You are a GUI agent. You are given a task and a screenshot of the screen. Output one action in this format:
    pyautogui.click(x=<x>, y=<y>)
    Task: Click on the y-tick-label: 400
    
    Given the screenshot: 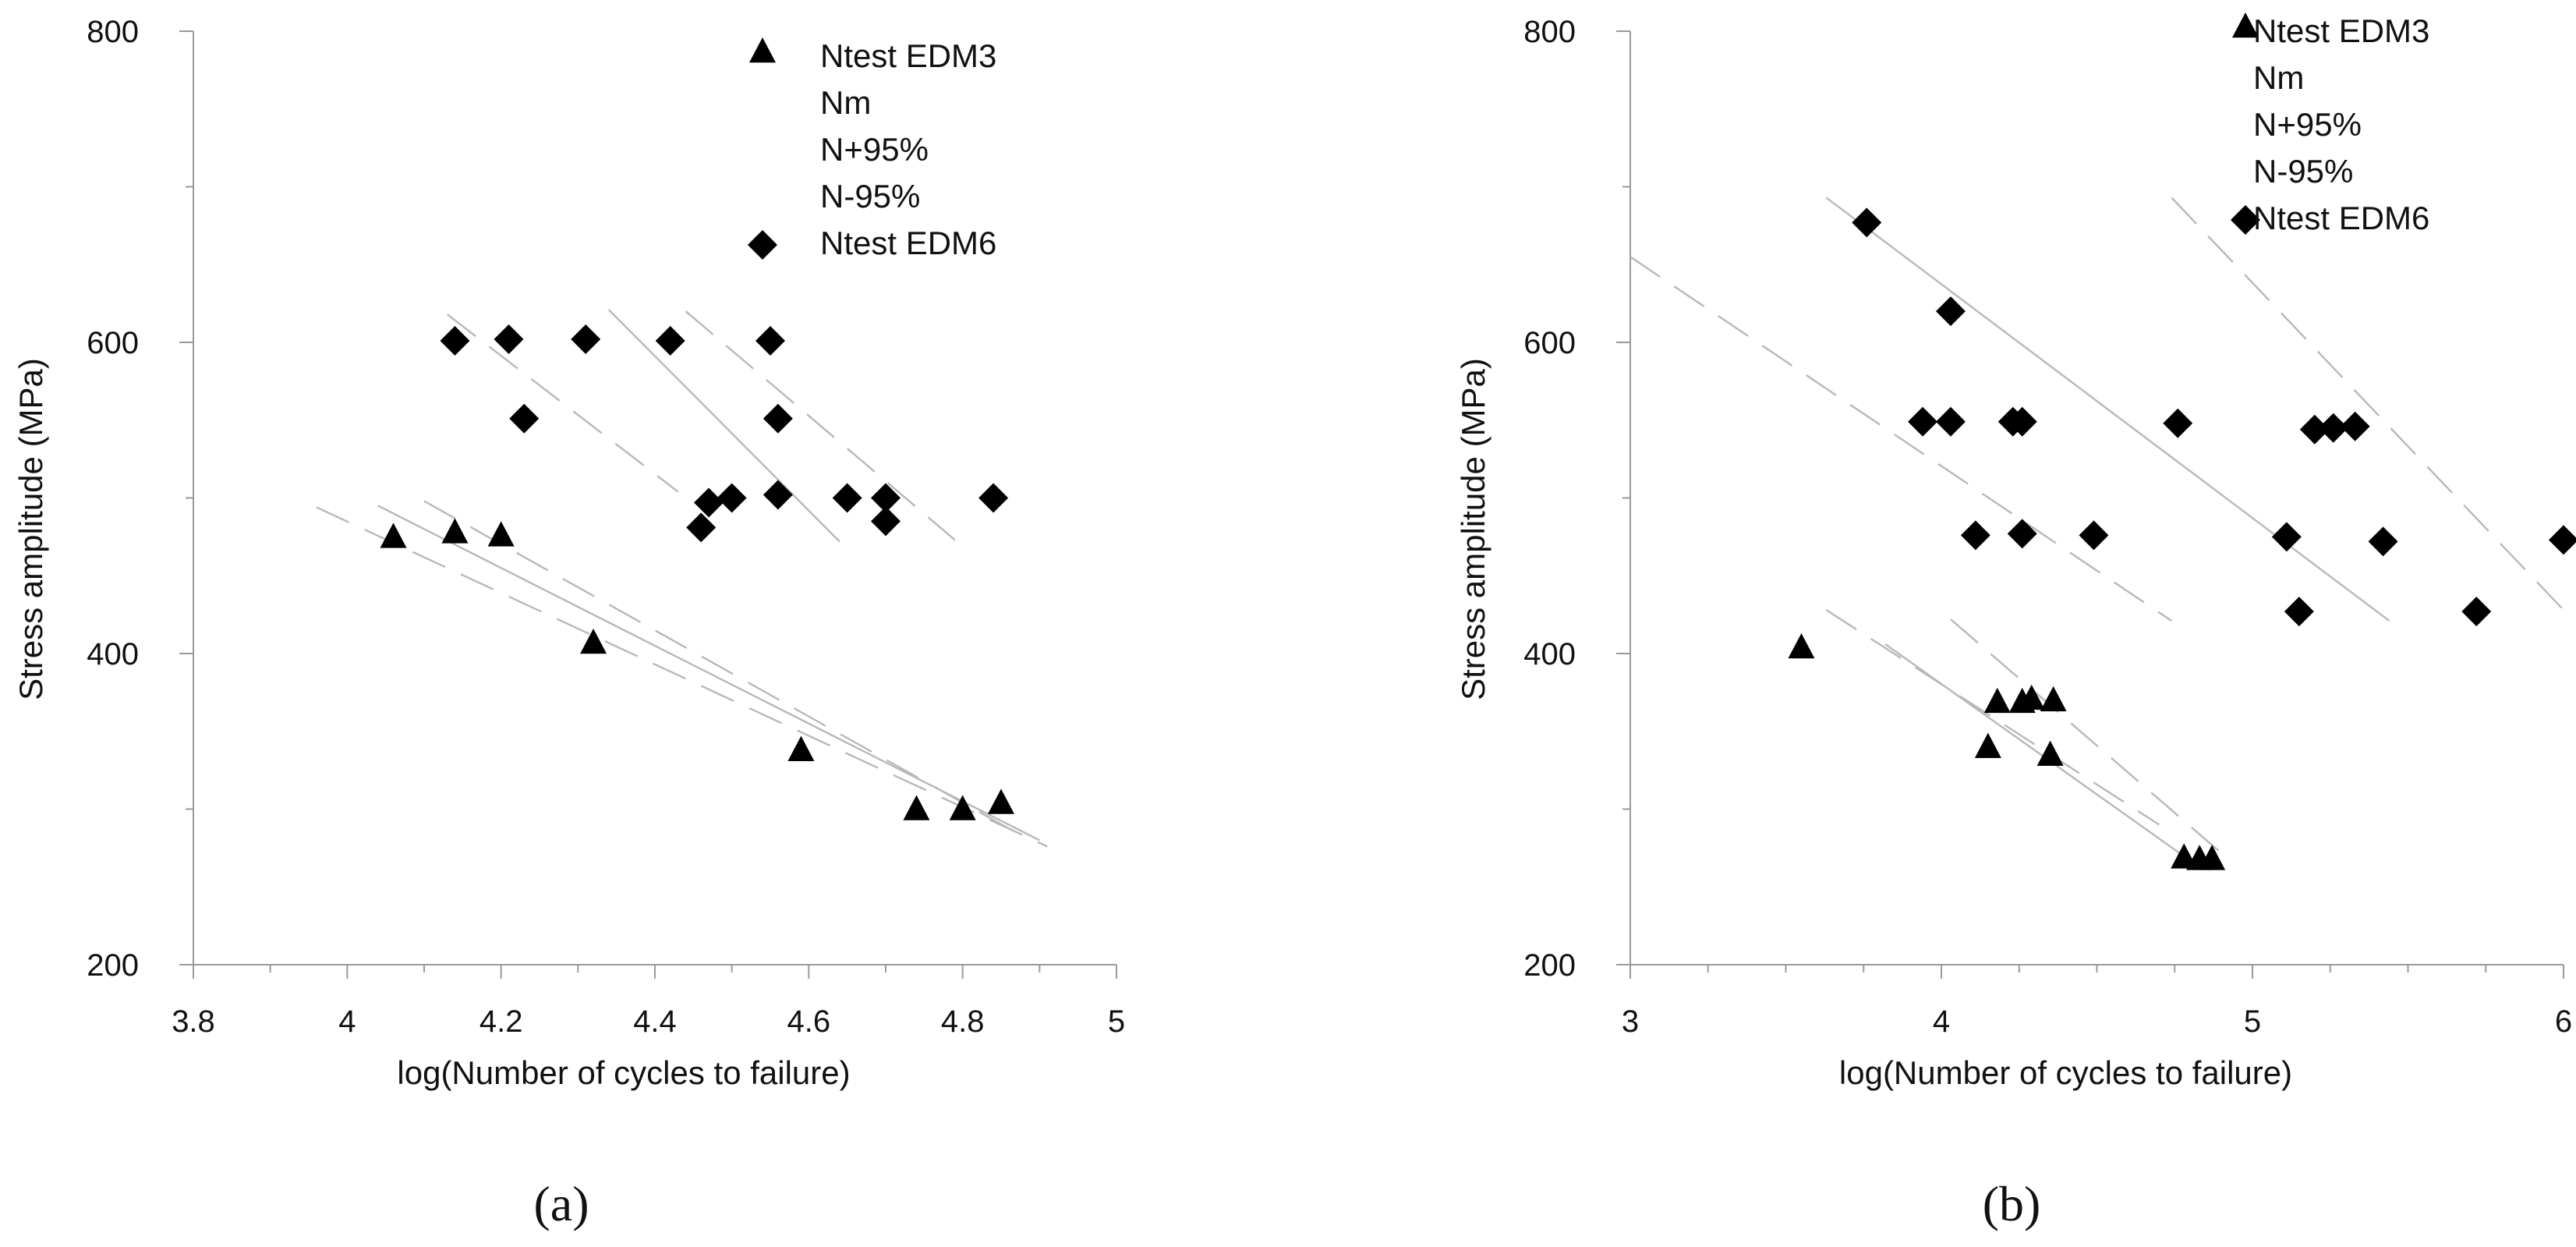 What is the action you would take?
    pyautogui.click(x=1549, y=654)
    